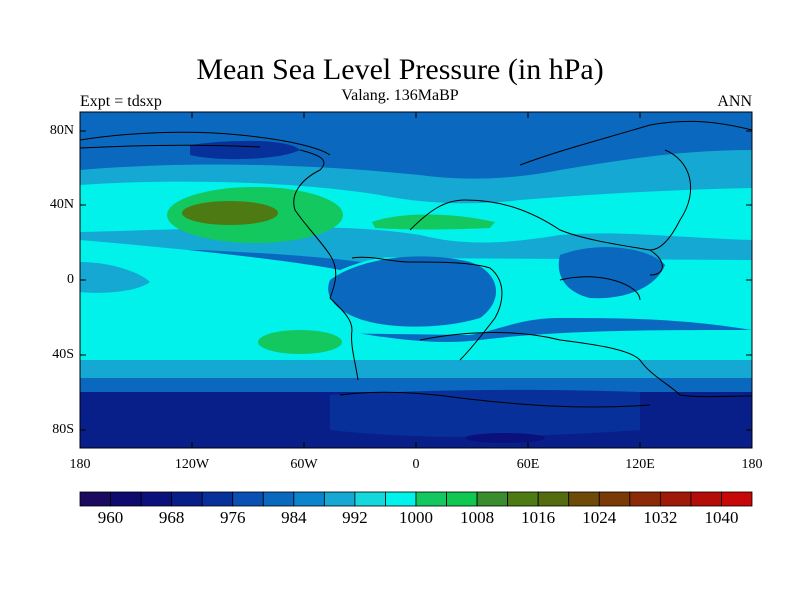 The image size is (800, 600). Describe the element at coordinates (344, 339) in the screenshot. I see `coast-south-america` at that location.